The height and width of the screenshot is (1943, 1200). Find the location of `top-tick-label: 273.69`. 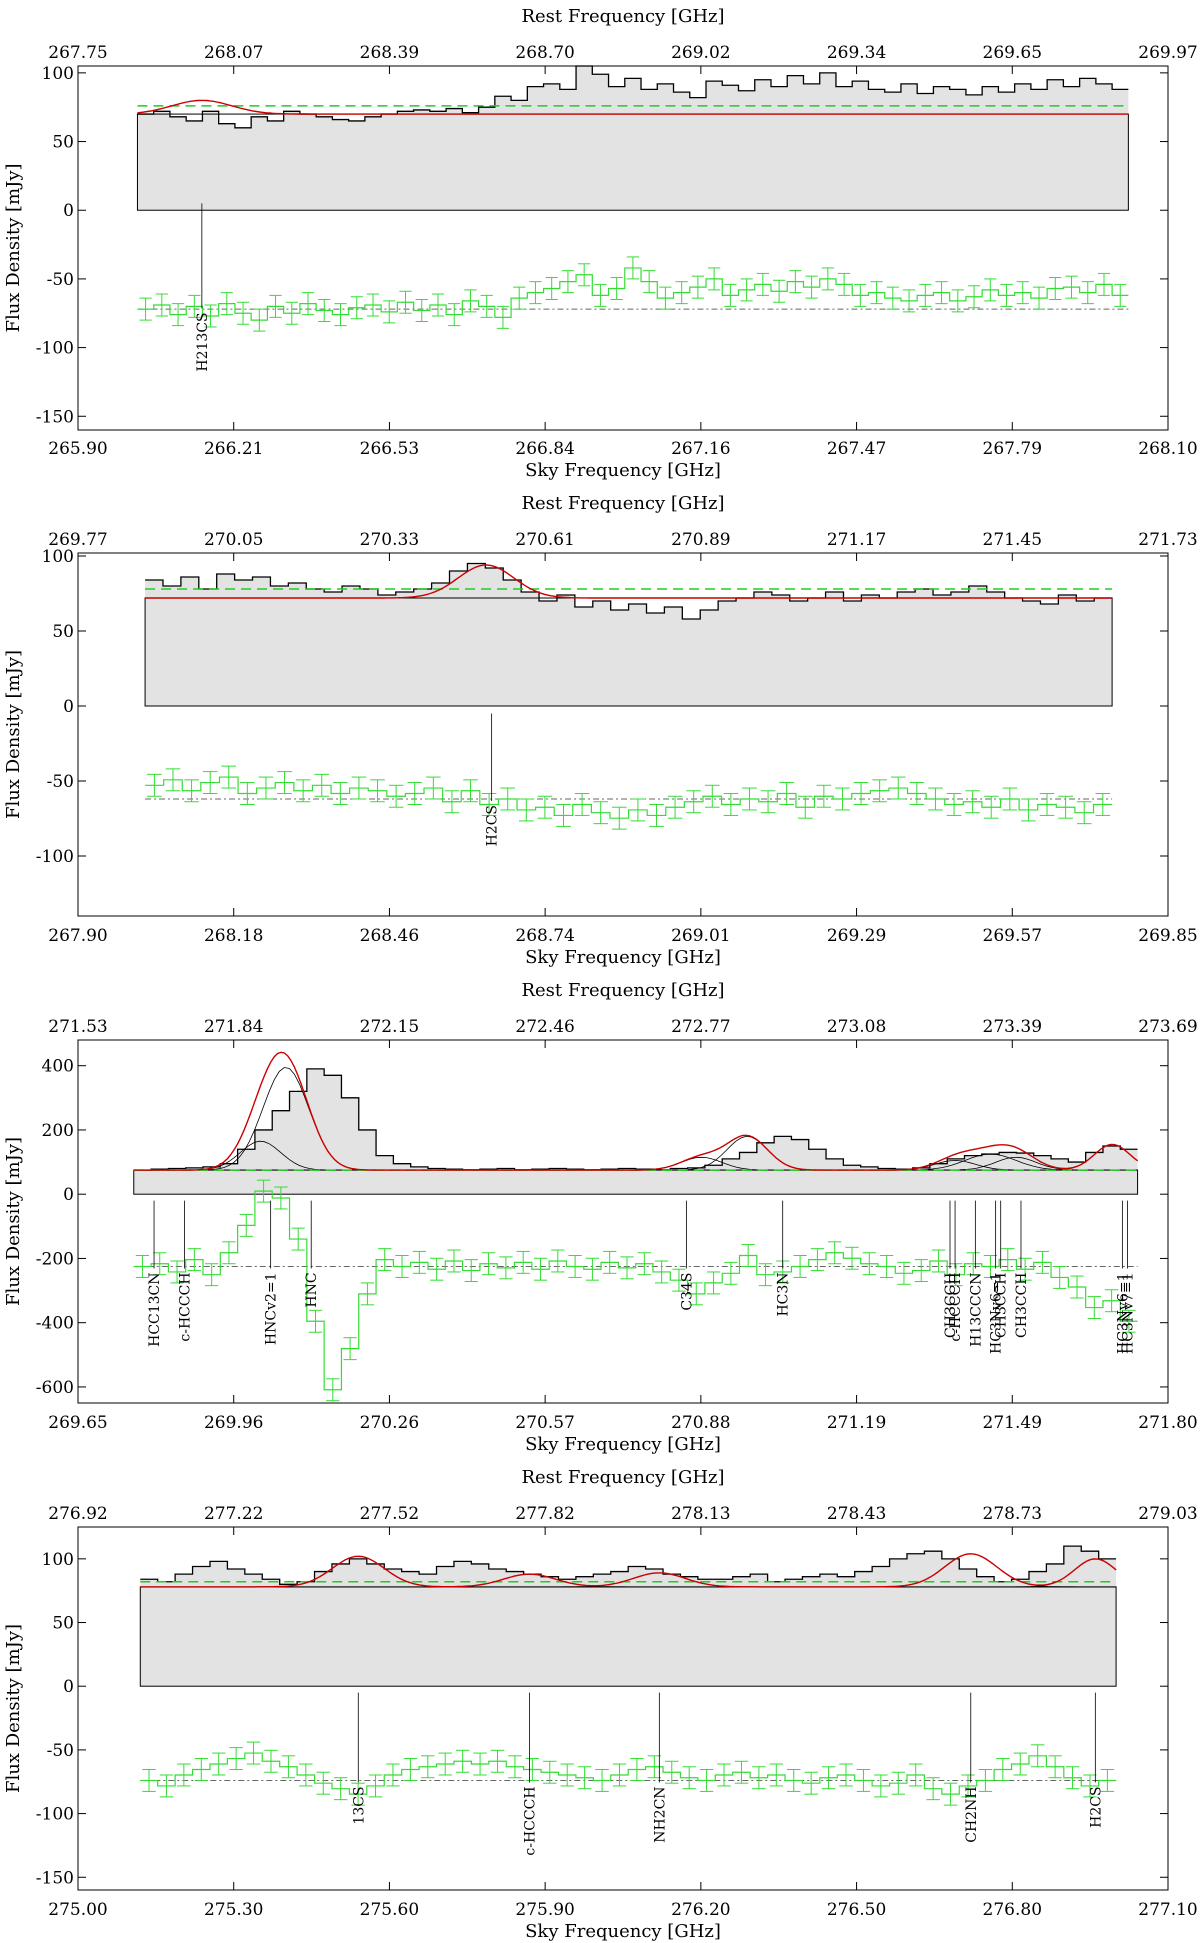

top-tick-label: 273.69 is located at coordinates (1167, 1027).